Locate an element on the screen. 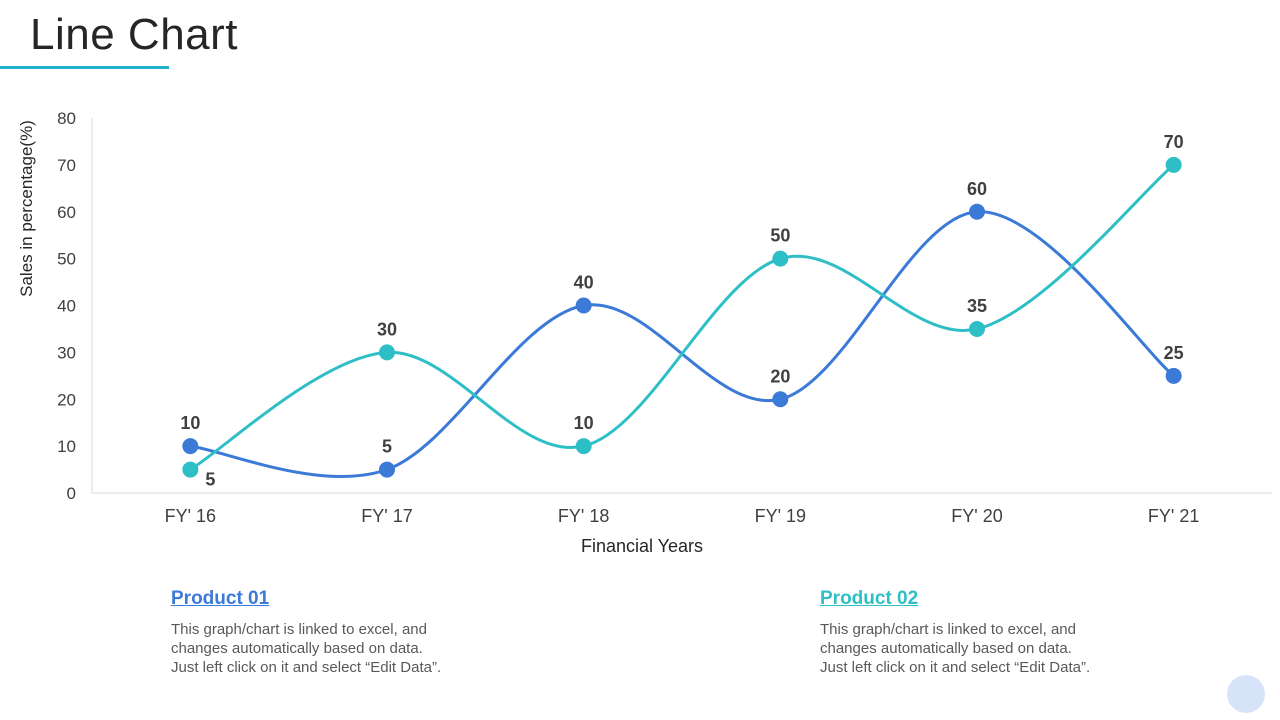 The width and height of the screenshot is (1280, 720). y-tick-label: 80 is located at coordinates (66, 118).